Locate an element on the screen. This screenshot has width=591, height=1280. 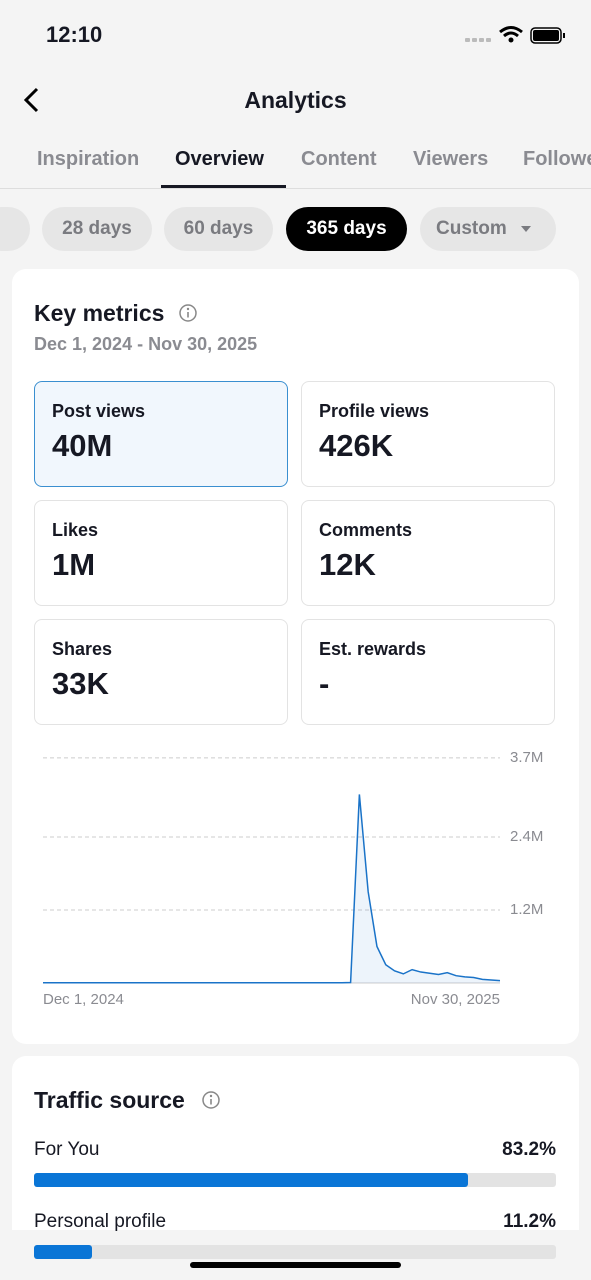
traffic-value: 11.2% is located at coordinates (529, 1221).